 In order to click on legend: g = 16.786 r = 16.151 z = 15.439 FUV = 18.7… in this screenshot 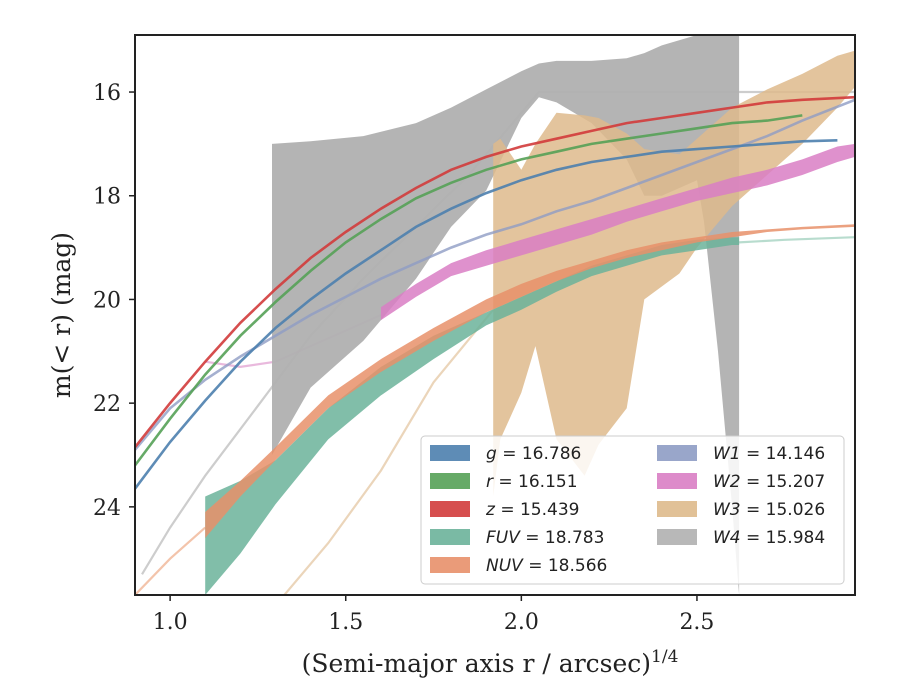, I will do `click(632, 510)`.